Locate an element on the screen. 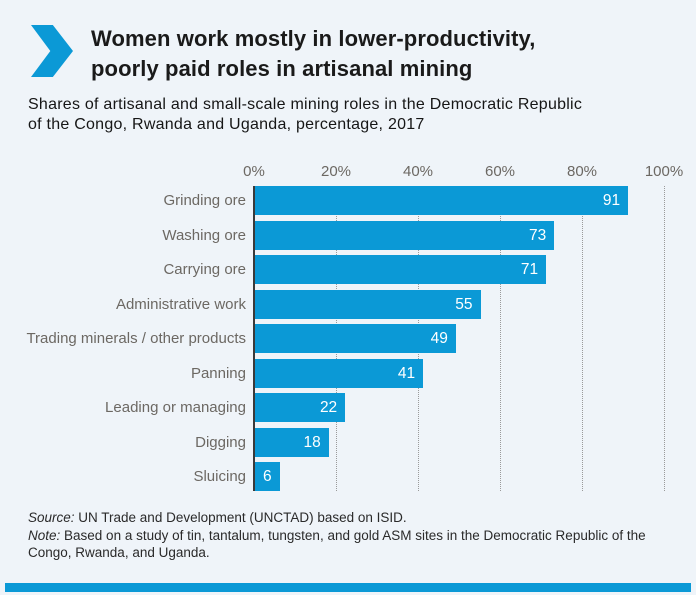  bottom-accent-bar is located at coordinates (348, 587).